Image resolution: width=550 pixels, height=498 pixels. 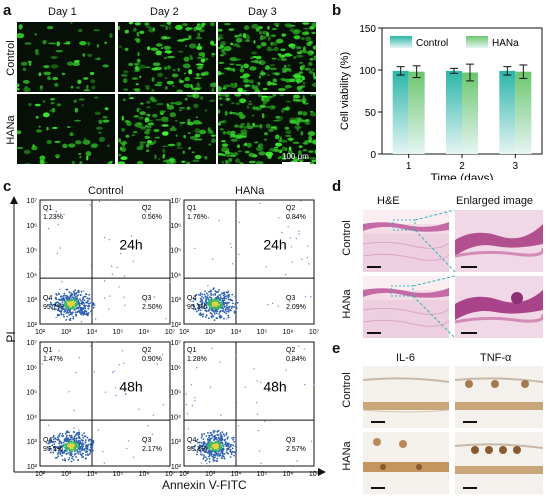 What do you see at coordinates (210, 474) in the screenshot?
I see `x-tick-label: 10³` at bounding box center [210, 474].